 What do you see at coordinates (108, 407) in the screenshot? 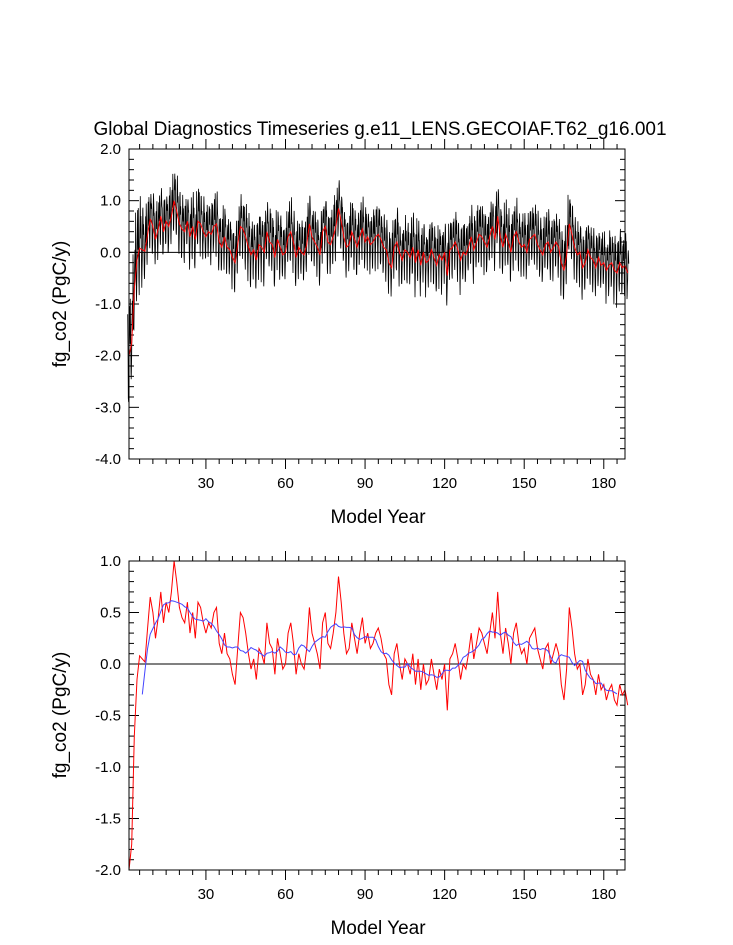
I see `y-tick-label: -3.0` at bounding box center [108, 407].